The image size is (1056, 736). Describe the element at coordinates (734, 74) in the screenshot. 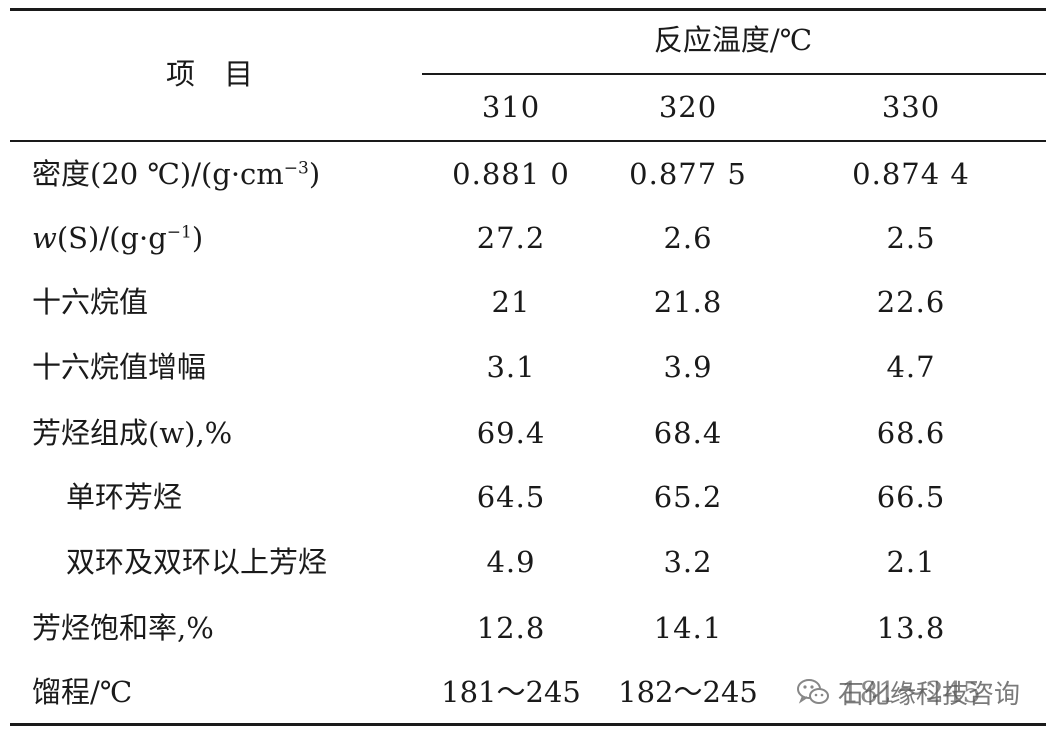

I see `header-group-rule` at that location.